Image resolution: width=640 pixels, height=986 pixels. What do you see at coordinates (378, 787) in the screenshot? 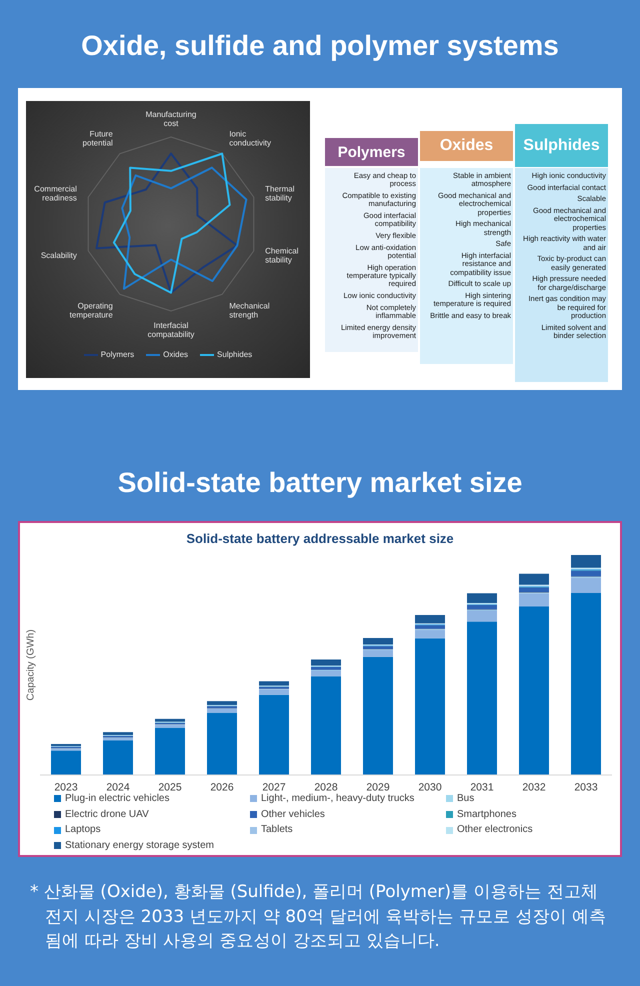
I see `x-tick-label: 2029` at bounding box center [378, 787].